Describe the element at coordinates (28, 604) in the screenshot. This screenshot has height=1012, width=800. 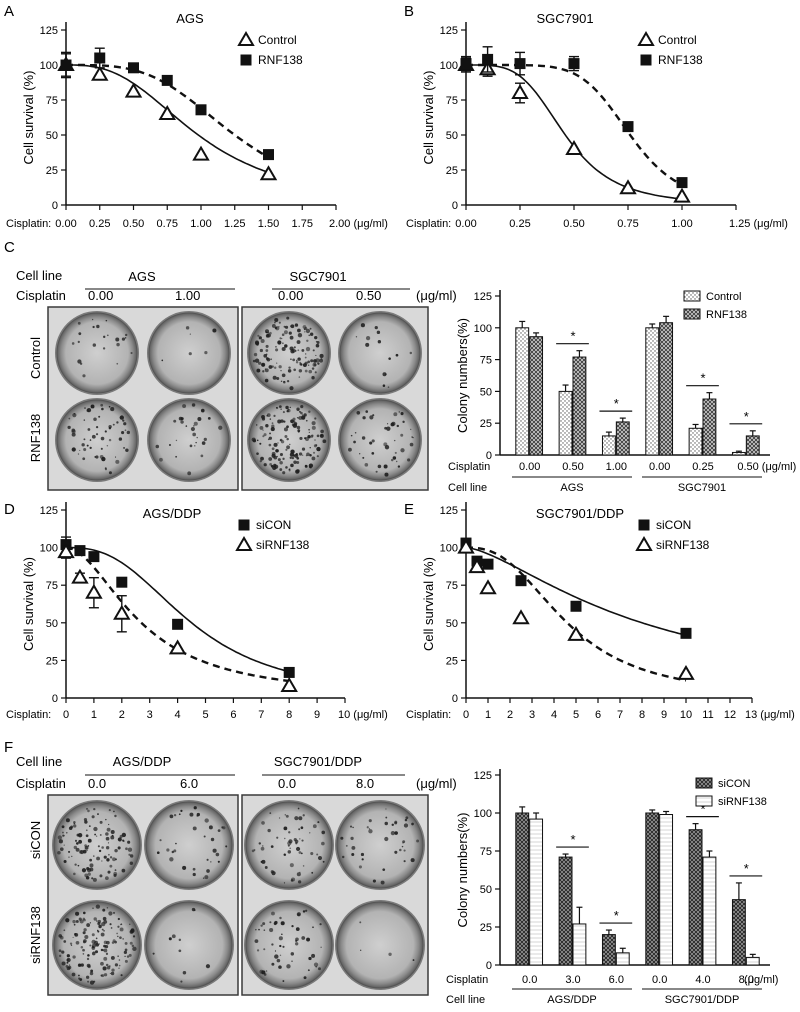
I see `y-axis-label: Cell survival (%)` at that location.